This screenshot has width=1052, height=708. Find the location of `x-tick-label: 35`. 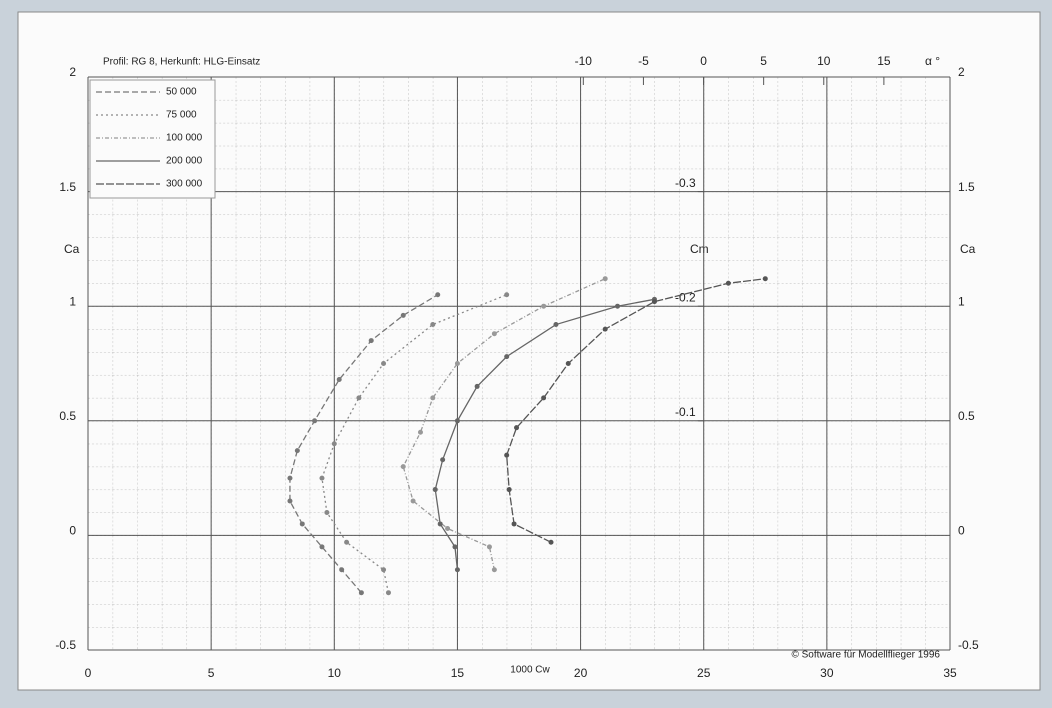

x-tick-label: 35 is located at coordinates (950, 673).